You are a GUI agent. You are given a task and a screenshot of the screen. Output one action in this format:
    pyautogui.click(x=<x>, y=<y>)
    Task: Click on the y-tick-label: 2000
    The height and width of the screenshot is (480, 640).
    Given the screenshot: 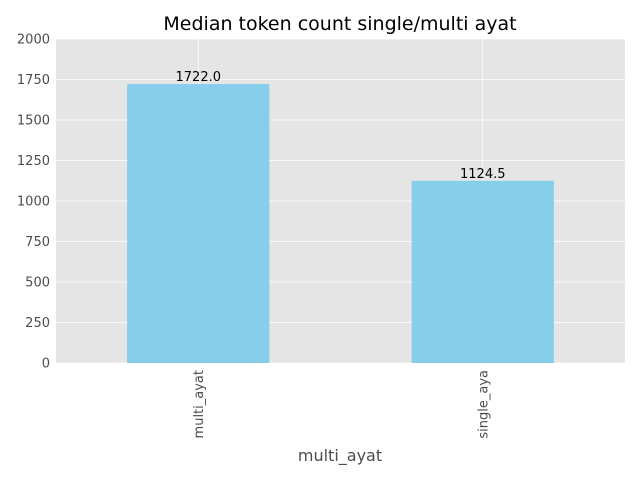 What is the action you would take?
    pyautogui.click(x=33, y=40)
    